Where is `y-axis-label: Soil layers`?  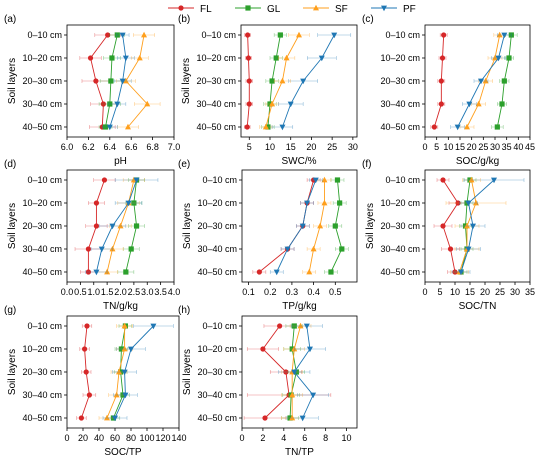
y-axis-label: Soil layers is located at coordinates (186, 81).